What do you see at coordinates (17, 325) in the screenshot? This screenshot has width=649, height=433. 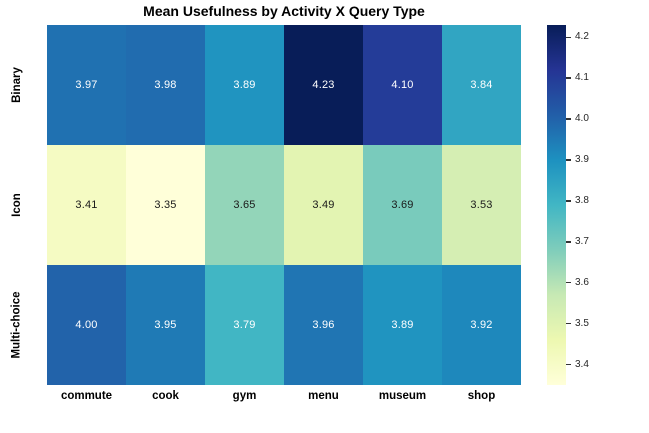 I see `y-tick-label: Multi-choice` at bounding box center [17, 325].